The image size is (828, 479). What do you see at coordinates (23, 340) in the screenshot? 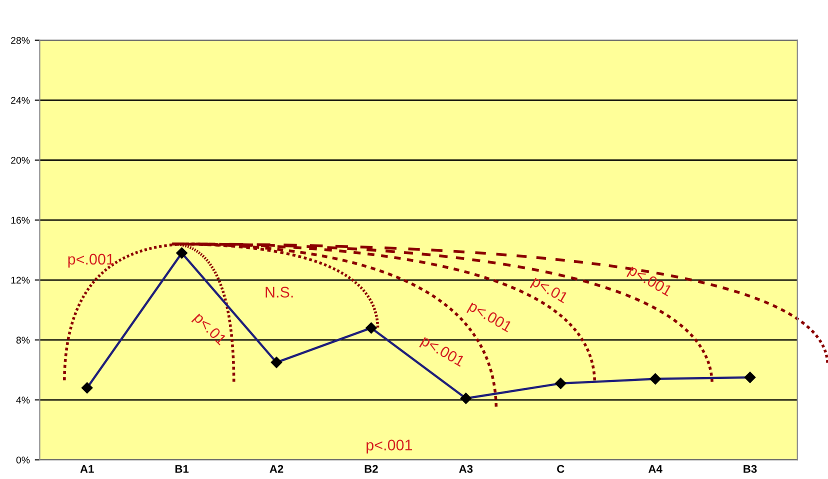
I see `y-tick-label: 8%` at bounding box center [23, 340].